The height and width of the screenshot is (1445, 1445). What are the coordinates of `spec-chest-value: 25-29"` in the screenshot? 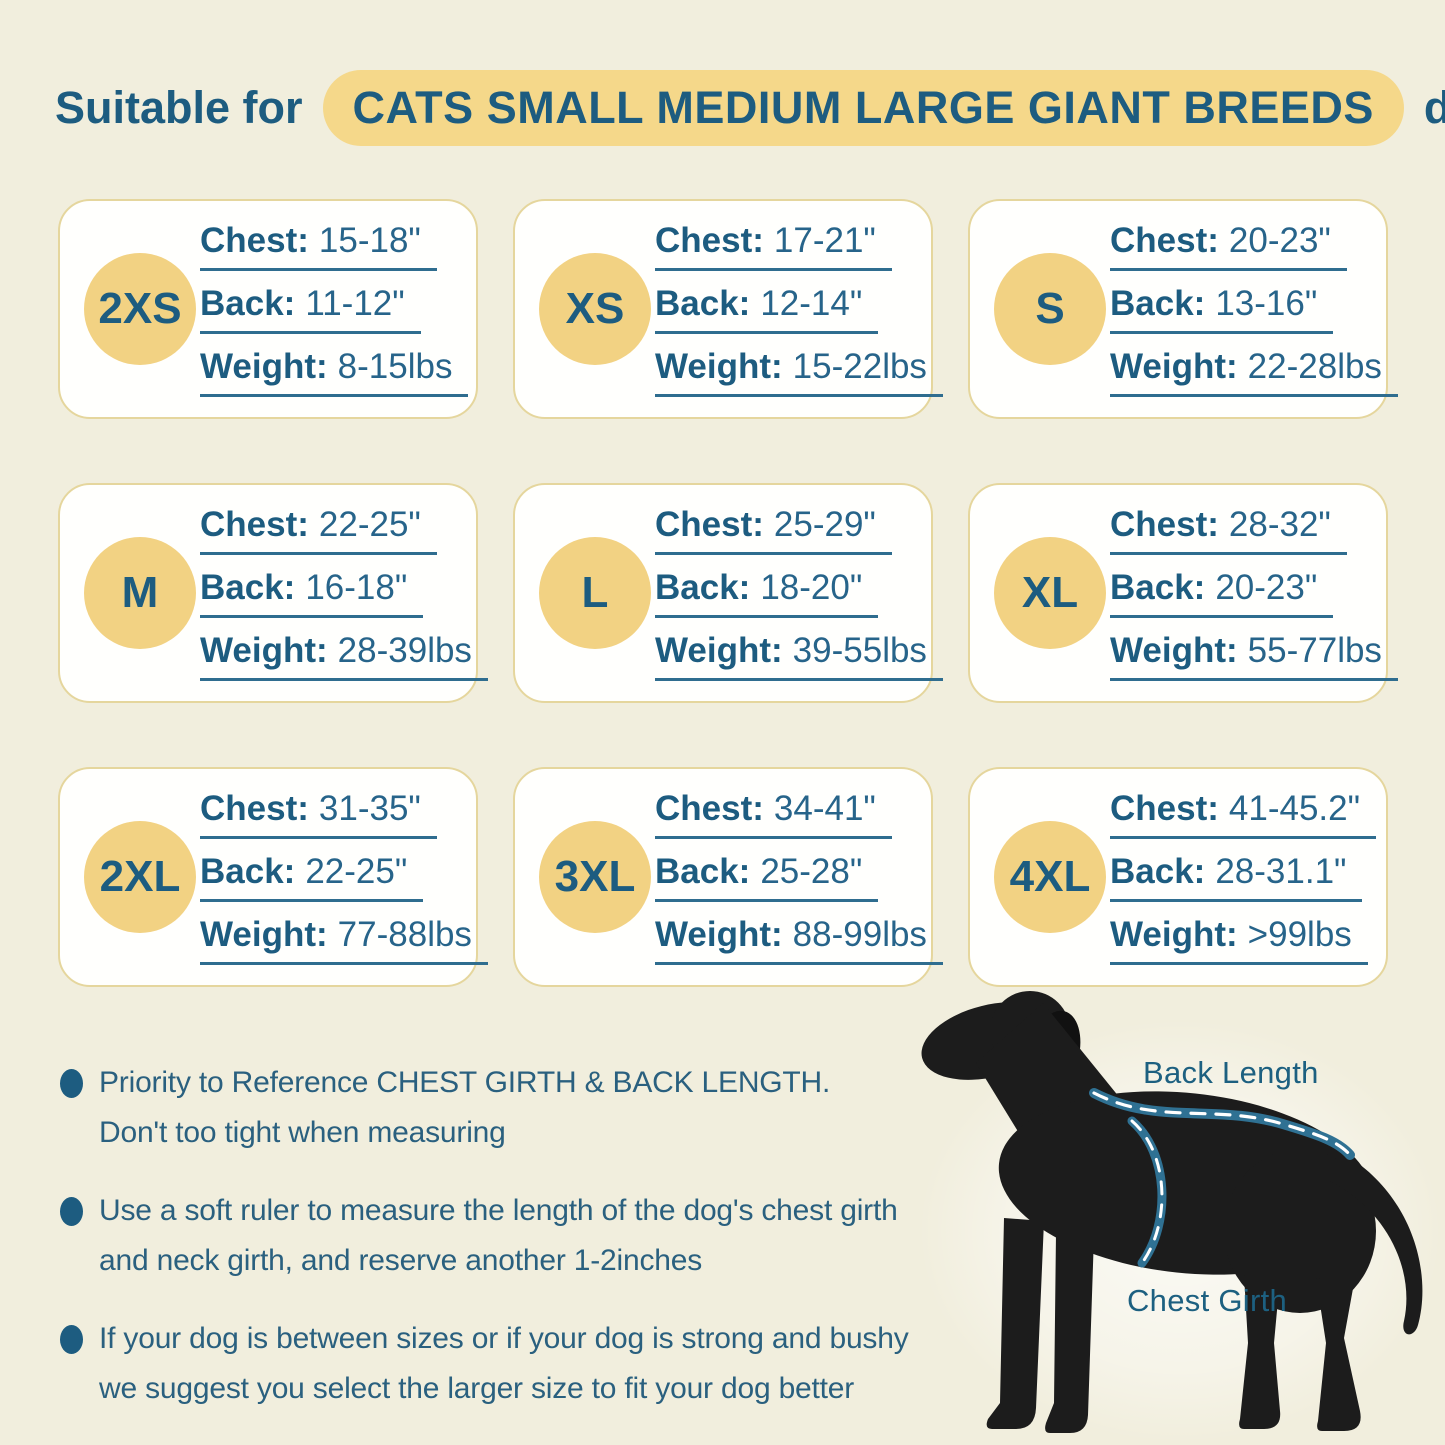 It's located at (824, 524).